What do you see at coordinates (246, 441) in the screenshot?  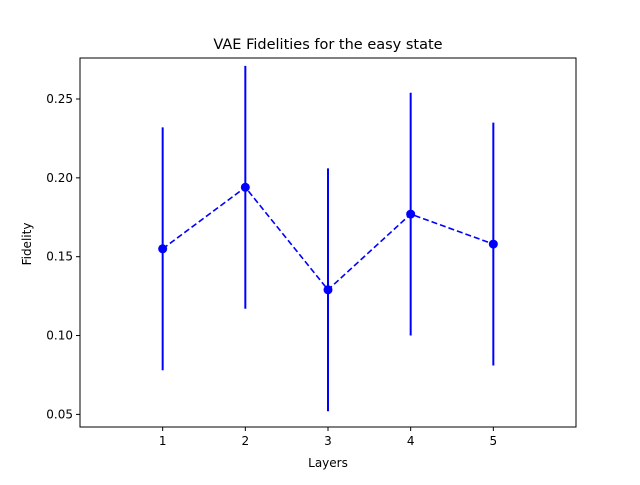 I see `x-tick-label: 2` at bounding box center [246, 441].